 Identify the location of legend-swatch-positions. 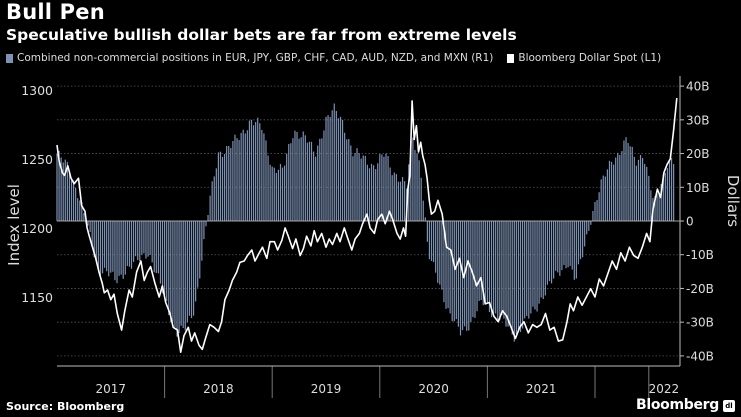
(9, 58).